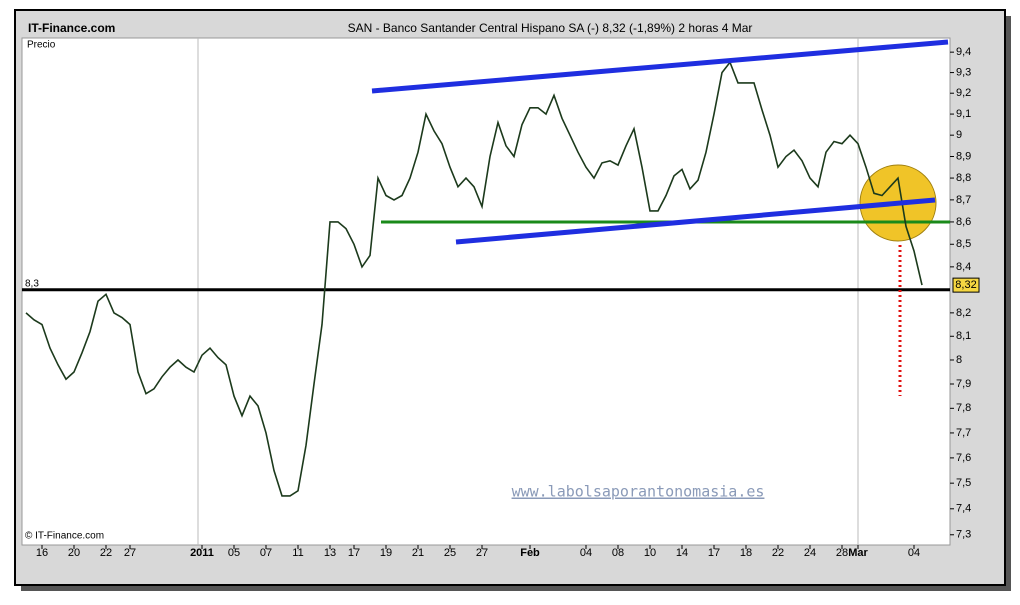  Describe the element at coordinates (858, 553) in the screenshot. I see `x-tick-label: Mar` at that location.